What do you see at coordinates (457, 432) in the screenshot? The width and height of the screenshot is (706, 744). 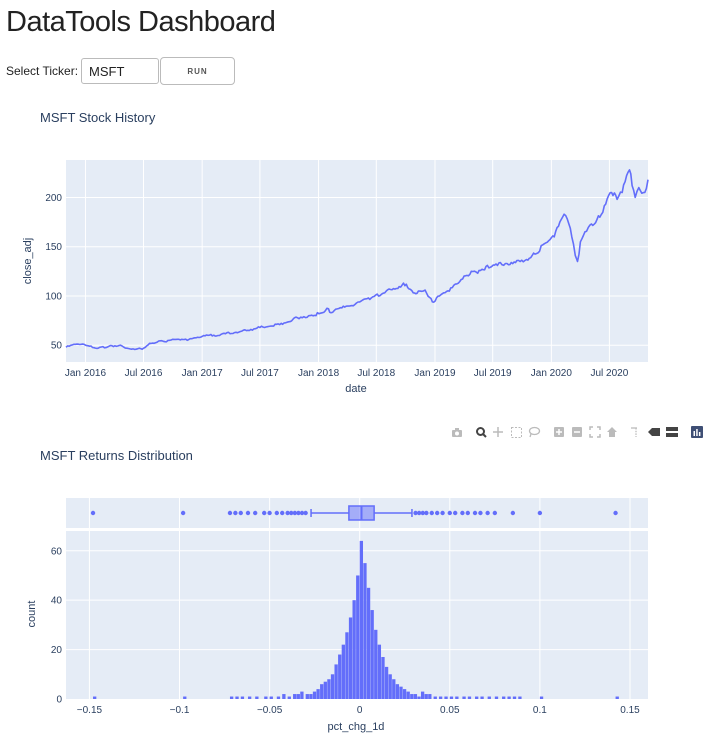 I see `camera-icon` at bounding box center [457, 432].